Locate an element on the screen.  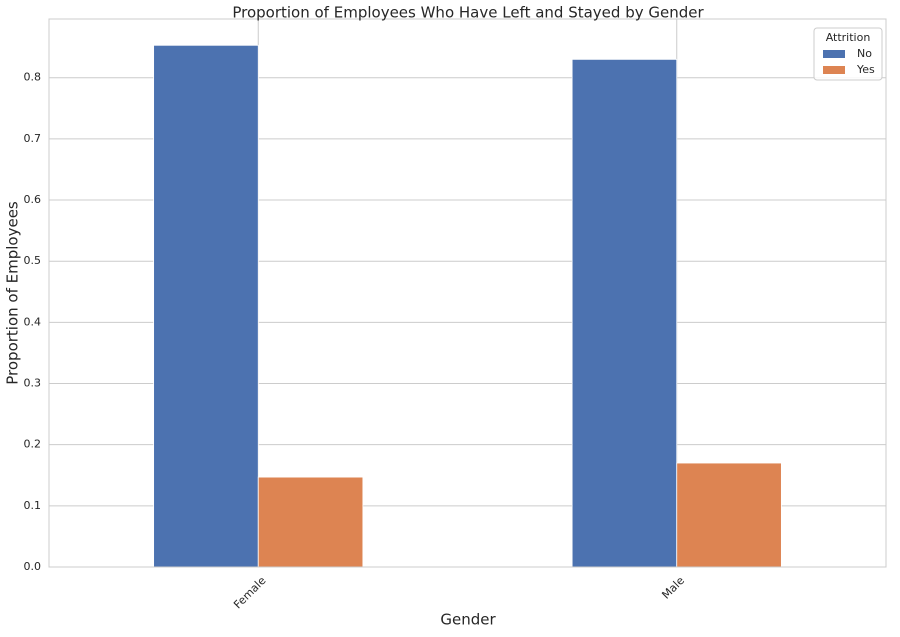
legend: Attrition No Yes is located at coordinates (848, 54).